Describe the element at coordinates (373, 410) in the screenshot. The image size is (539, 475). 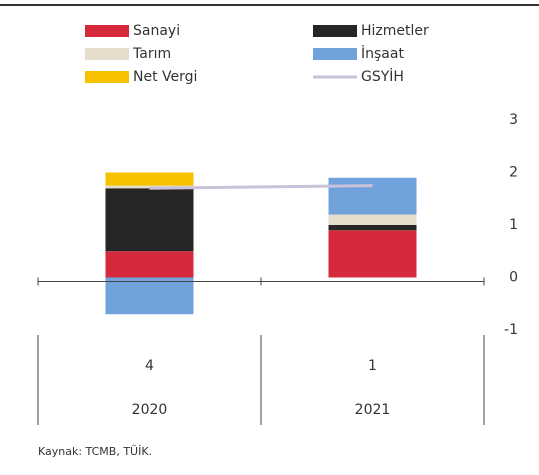
I see `x-group-label: 2021` at that location.